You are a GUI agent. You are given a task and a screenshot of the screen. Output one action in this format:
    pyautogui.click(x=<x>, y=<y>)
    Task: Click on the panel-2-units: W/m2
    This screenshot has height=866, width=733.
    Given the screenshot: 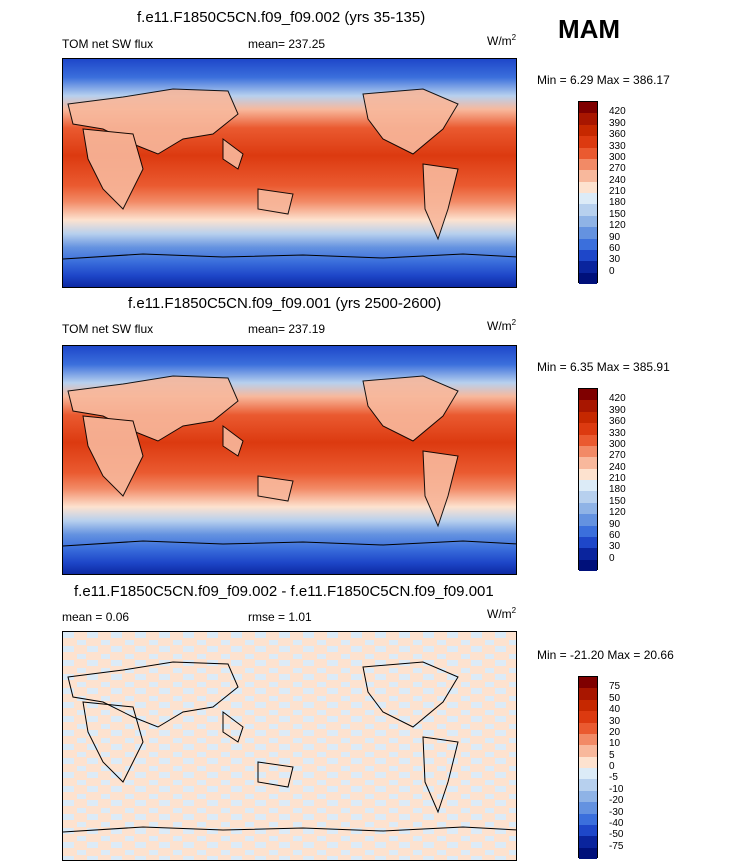 What is the action you would take?
    pyautogui.click(x=502, y=325)
    